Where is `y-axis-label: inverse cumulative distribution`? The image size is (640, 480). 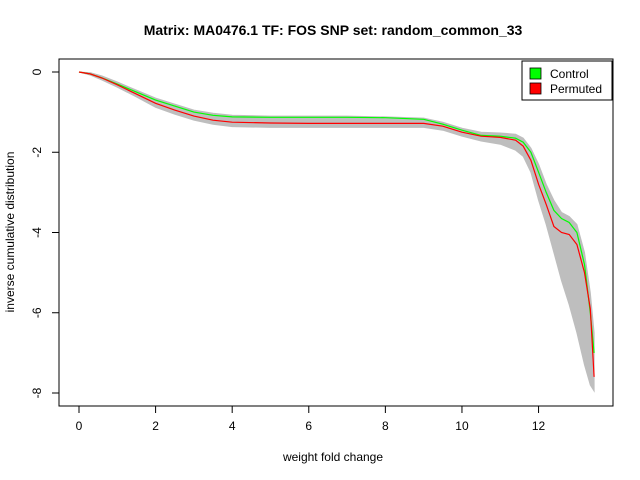
y-axis-label: inverse cumulative distribution is located at coordinates (10, 232).